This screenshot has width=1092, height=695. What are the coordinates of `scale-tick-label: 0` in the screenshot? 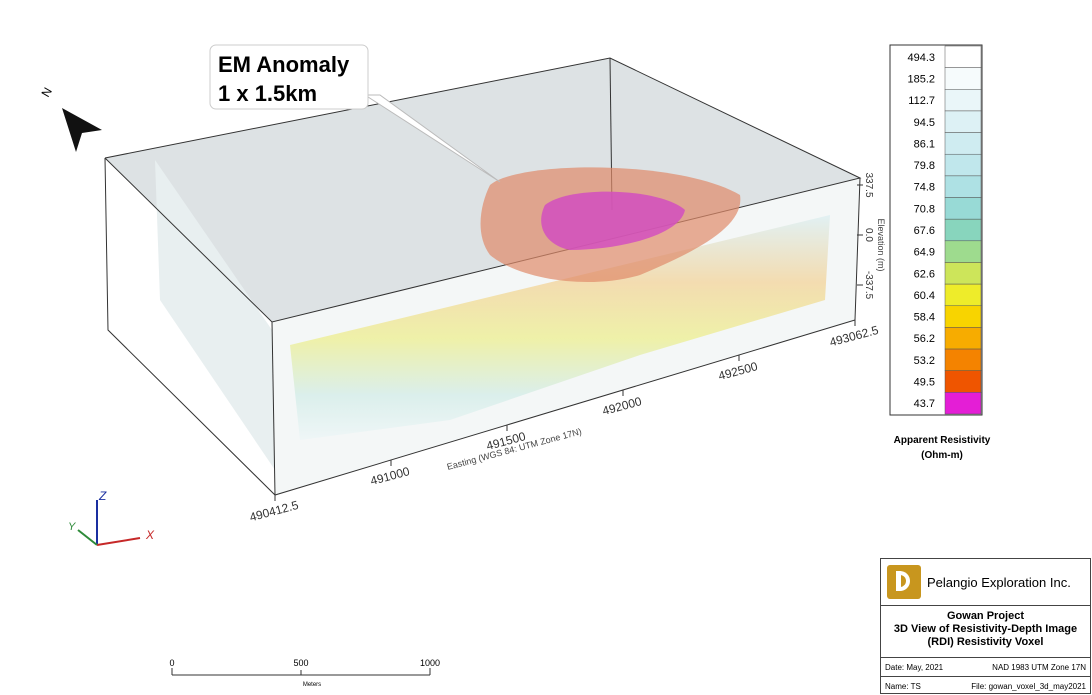 It's located at (171, 663).